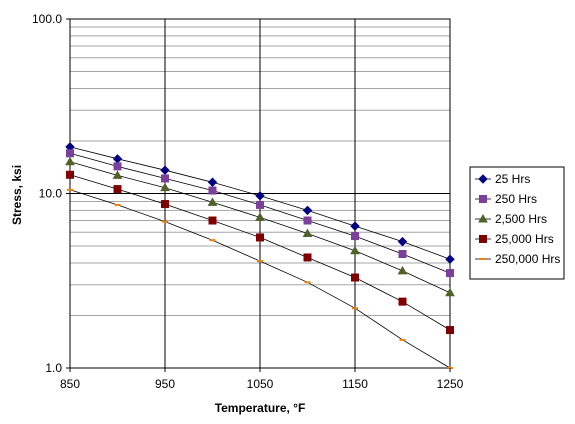 Image resolution: width=575 pixels, height=424 pixels. I want to click on legend-item: 25,000 Hrs, so click(514, 239).